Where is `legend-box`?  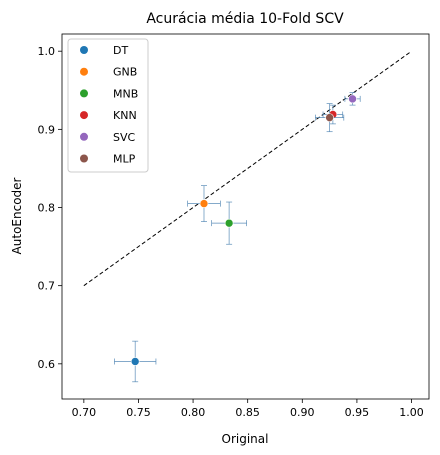 legend-box is located at coordinates (108, 105).